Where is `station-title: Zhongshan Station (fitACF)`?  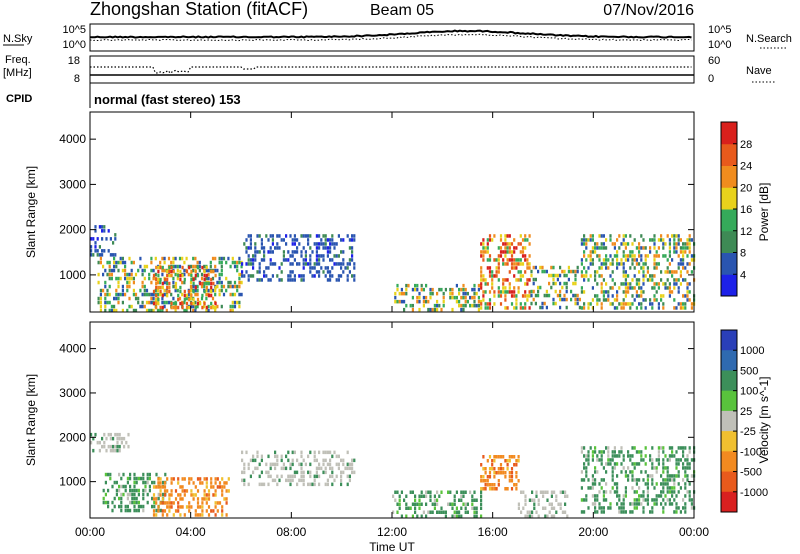
station-title: Zhongshan Station (fitACF) is located at coordinates (199, 9).